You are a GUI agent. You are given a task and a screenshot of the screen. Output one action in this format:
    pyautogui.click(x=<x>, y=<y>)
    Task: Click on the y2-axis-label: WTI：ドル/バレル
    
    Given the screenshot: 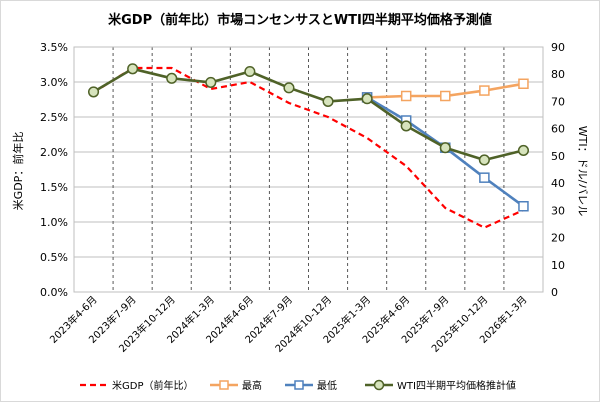 What is the action you would take?
    pyautogui.click(x=582, y=171)
    